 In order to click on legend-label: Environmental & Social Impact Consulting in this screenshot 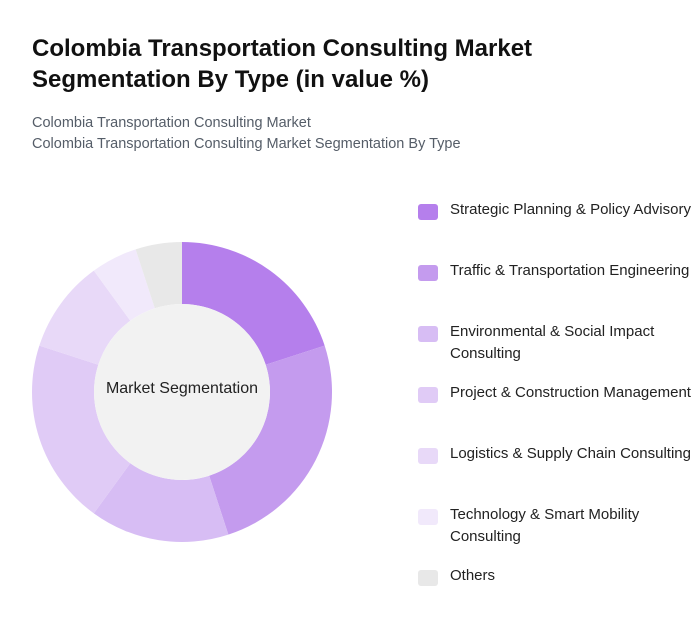, I will do `click(552, 342)`.